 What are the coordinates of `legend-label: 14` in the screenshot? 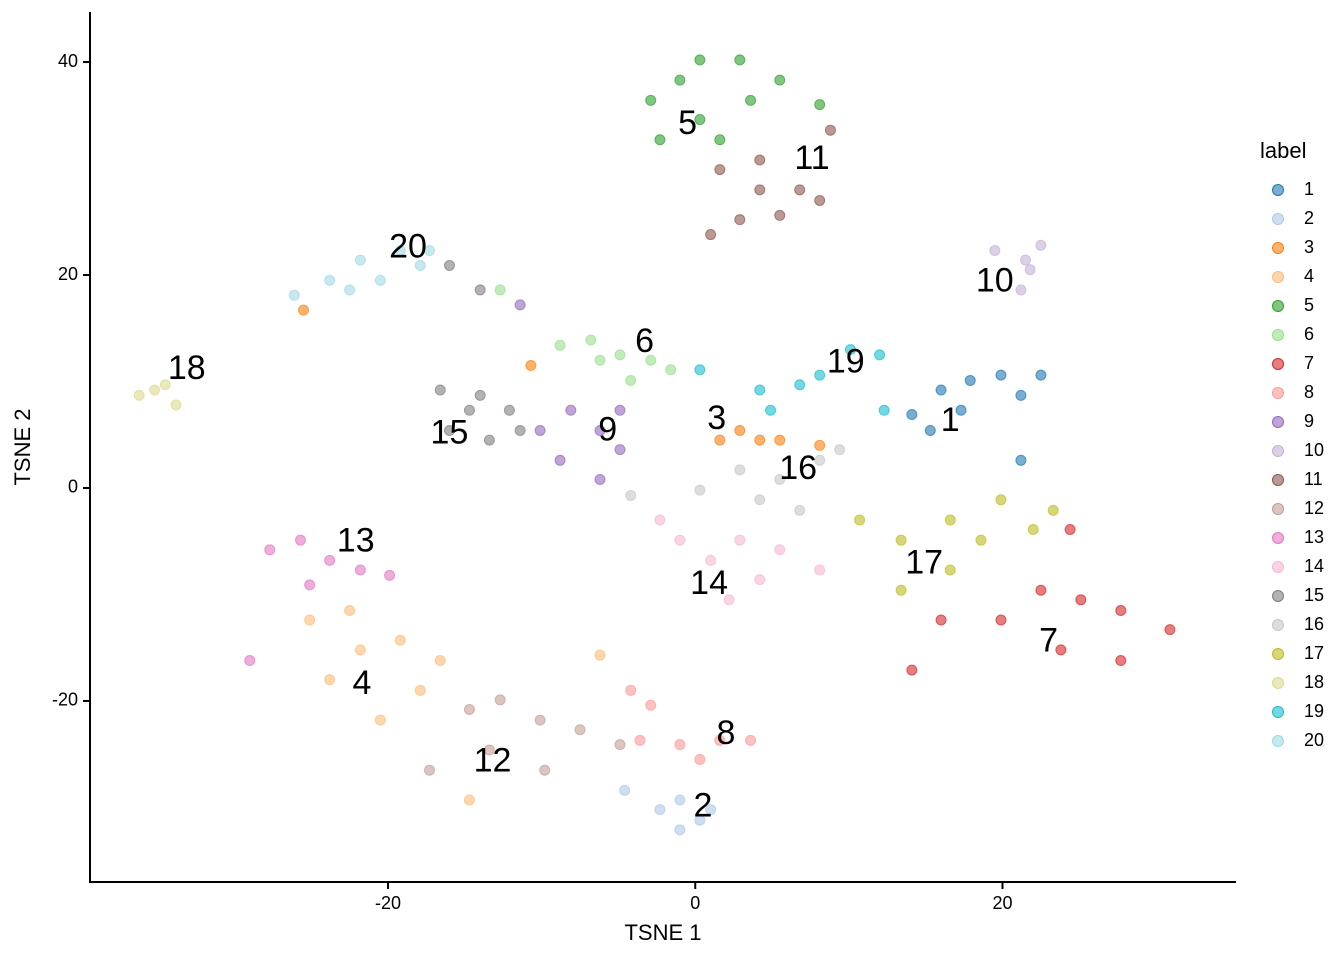 It's located at (1314, 566).